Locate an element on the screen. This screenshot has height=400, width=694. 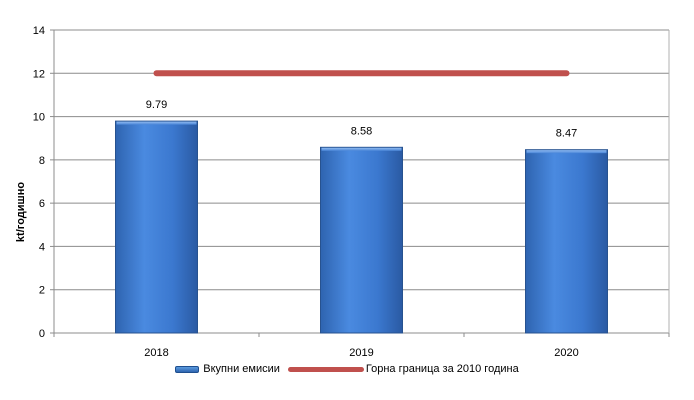
data-labels: 9.79 8.58 8.47 is located at coordinates (361, 119).